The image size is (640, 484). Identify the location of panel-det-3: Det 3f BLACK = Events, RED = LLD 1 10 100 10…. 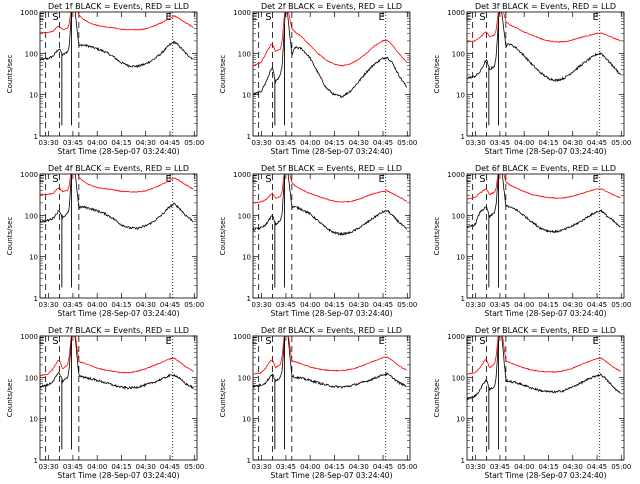
(532, 79).